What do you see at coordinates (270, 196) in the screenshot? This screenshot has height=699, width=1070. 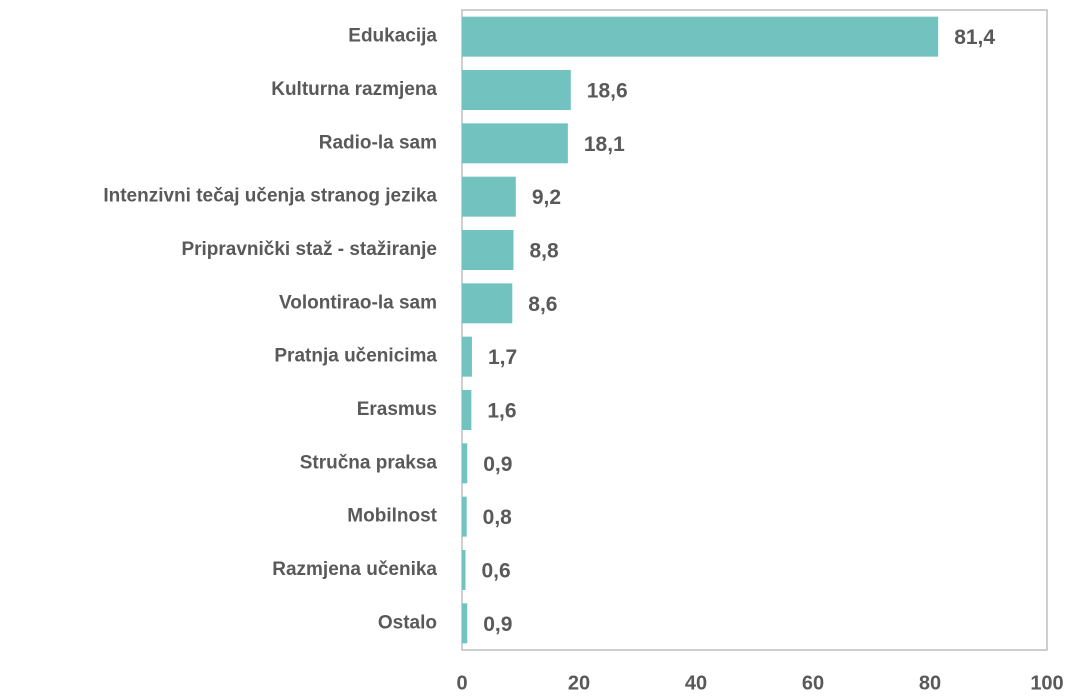 I see `y-tick-label: Intenzivni tečaj učenja stranog jezika` at bounding box center [270, 196].